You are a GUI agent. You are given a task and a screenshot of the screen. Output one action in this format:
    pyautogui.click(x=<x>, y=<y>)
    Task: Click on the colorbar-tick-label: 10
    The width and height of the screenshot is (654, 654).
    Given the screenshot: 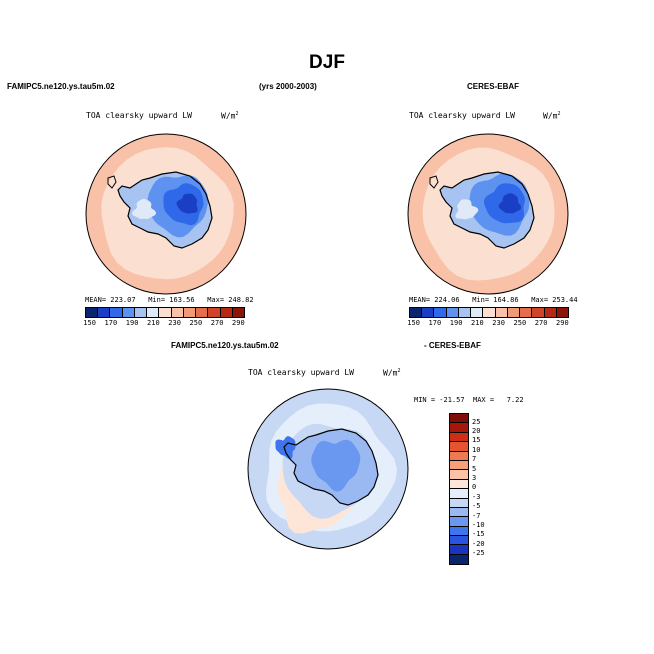 What is the action you would take?
    pyautogui.click(x=476, y=449)
    